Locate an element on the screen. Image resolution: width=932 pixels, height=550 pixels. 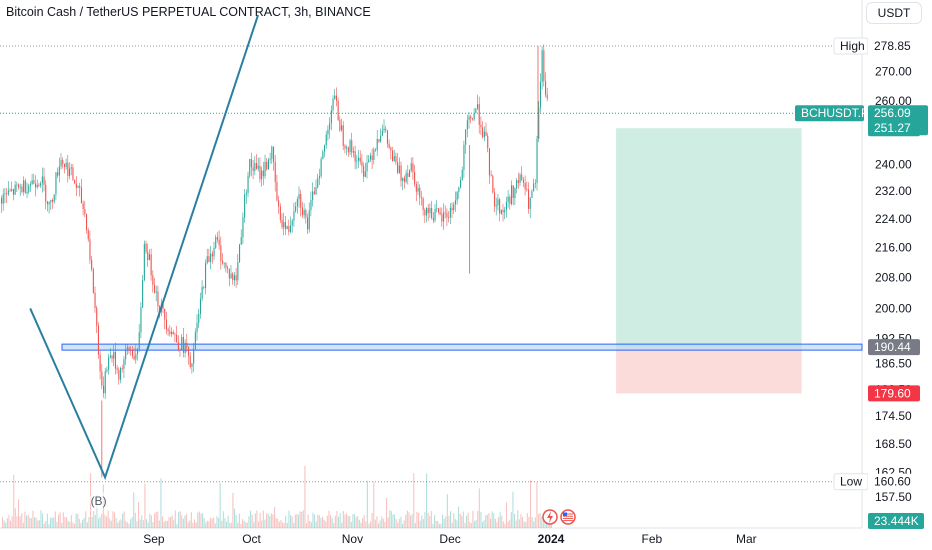
target-price-label-box is located at coordinates (894, 128).